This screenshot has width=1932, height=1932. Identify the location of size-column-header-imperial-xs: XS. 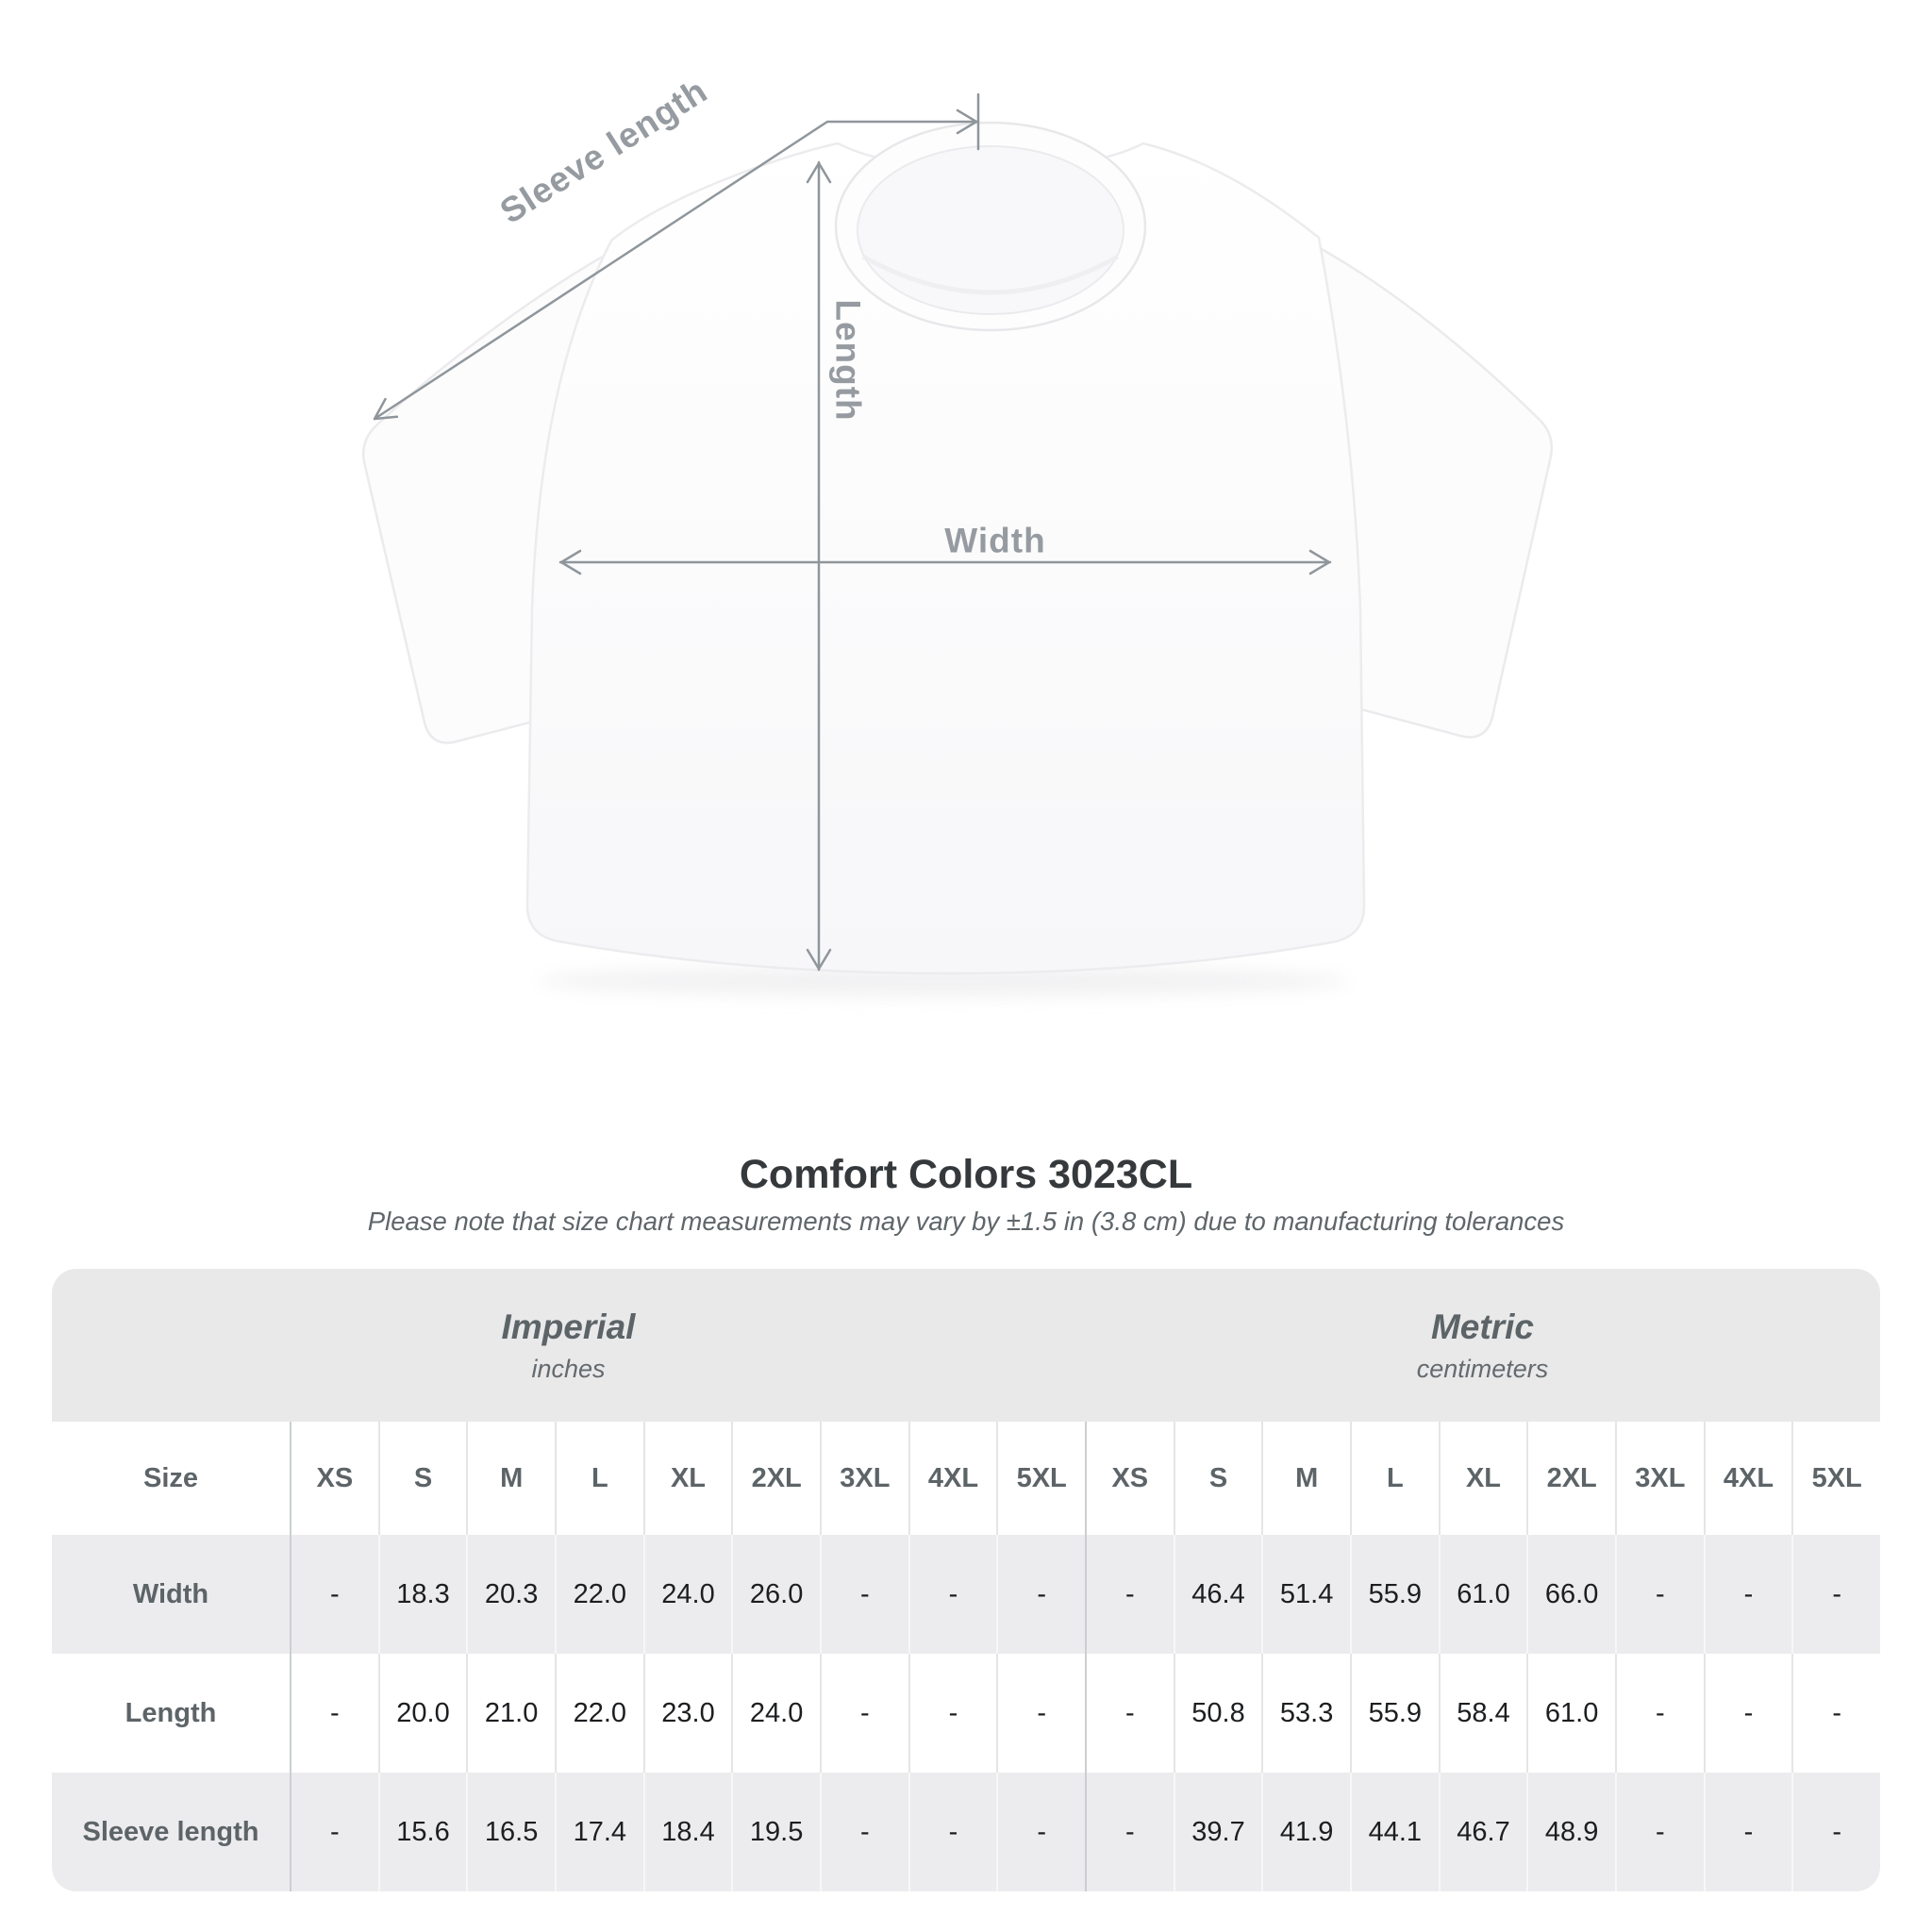
(334, 1478).